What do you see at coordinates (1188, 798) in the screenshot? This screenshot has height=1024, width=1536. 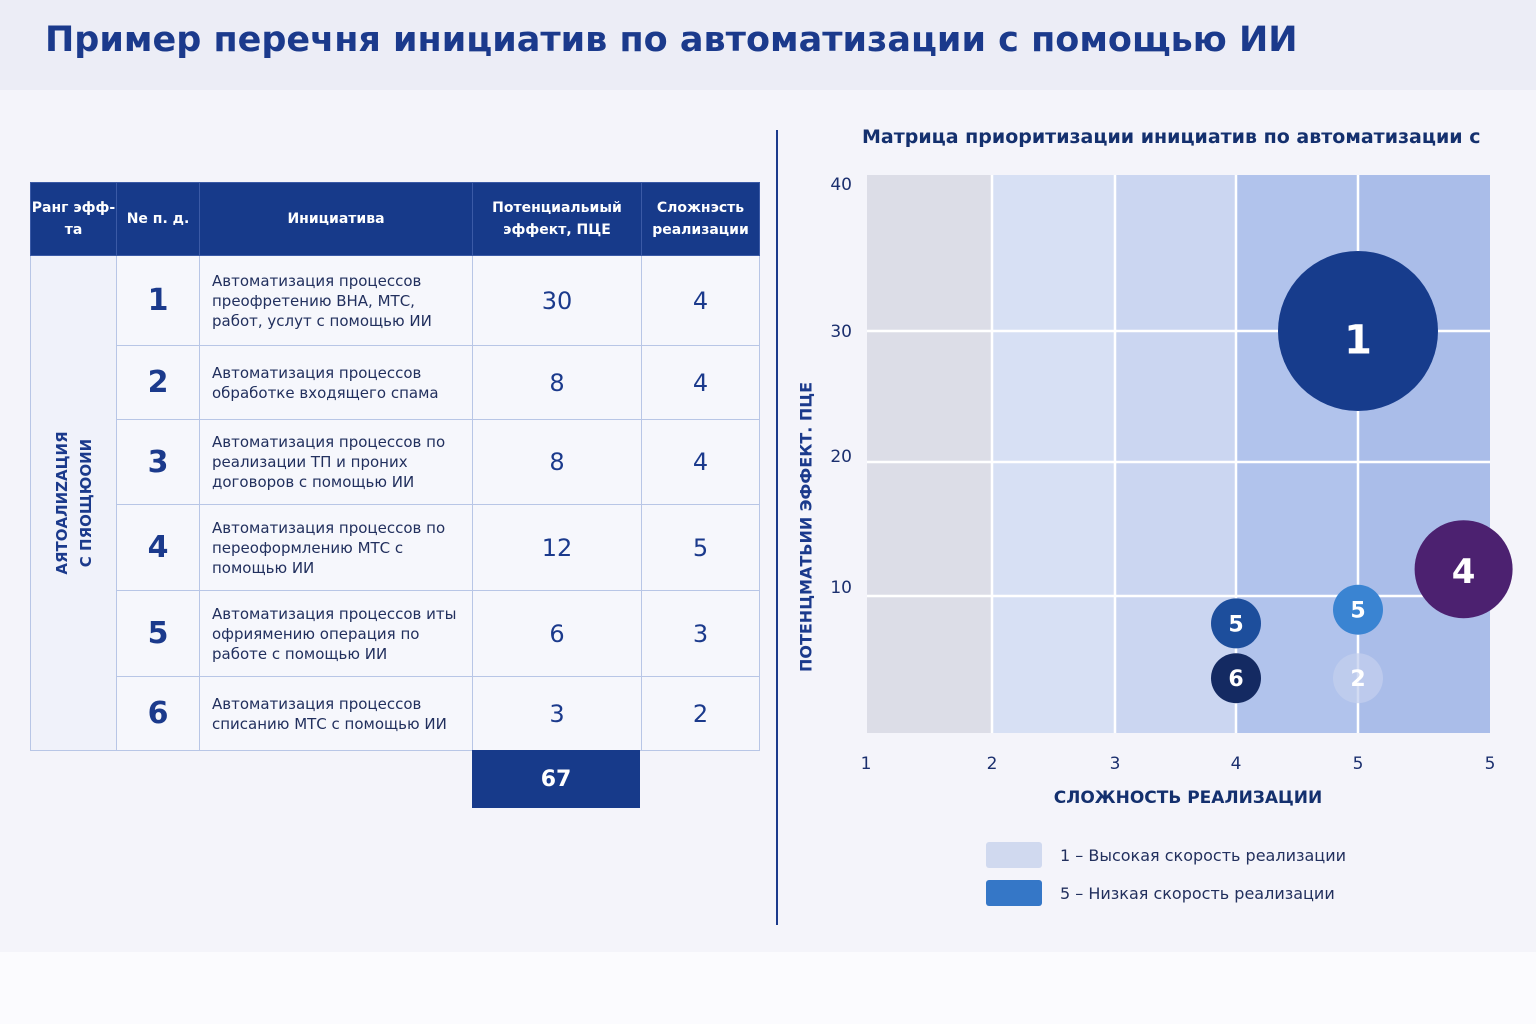 I see `x-axis-title: СЛОЖНОСТЬ РЕАЛИЗАЦИИ` at bounding box center [1188, 798].